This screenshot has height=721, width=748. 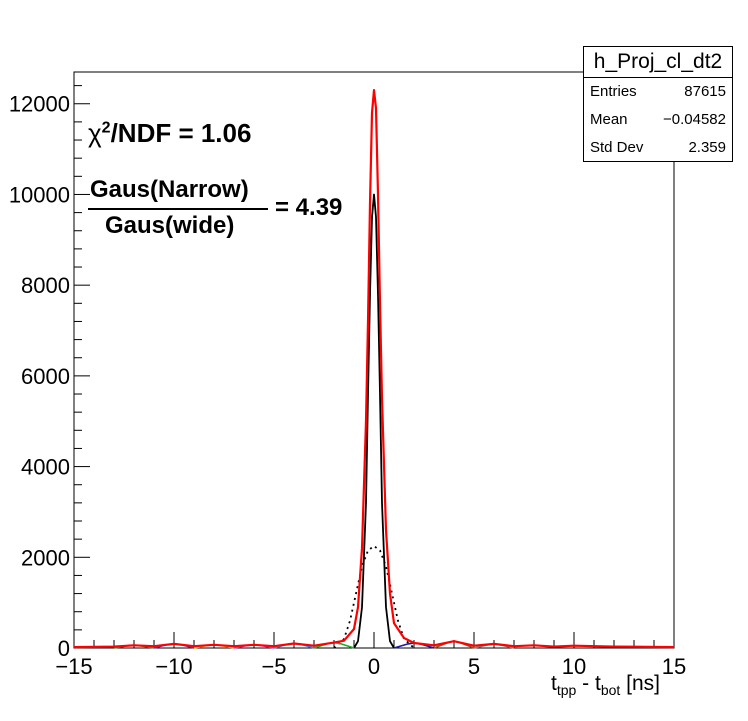 What do you see at coordinates (707, 147) in the screenshot?
I see `stats-value: 2.359` at bounding box center [707, 147].